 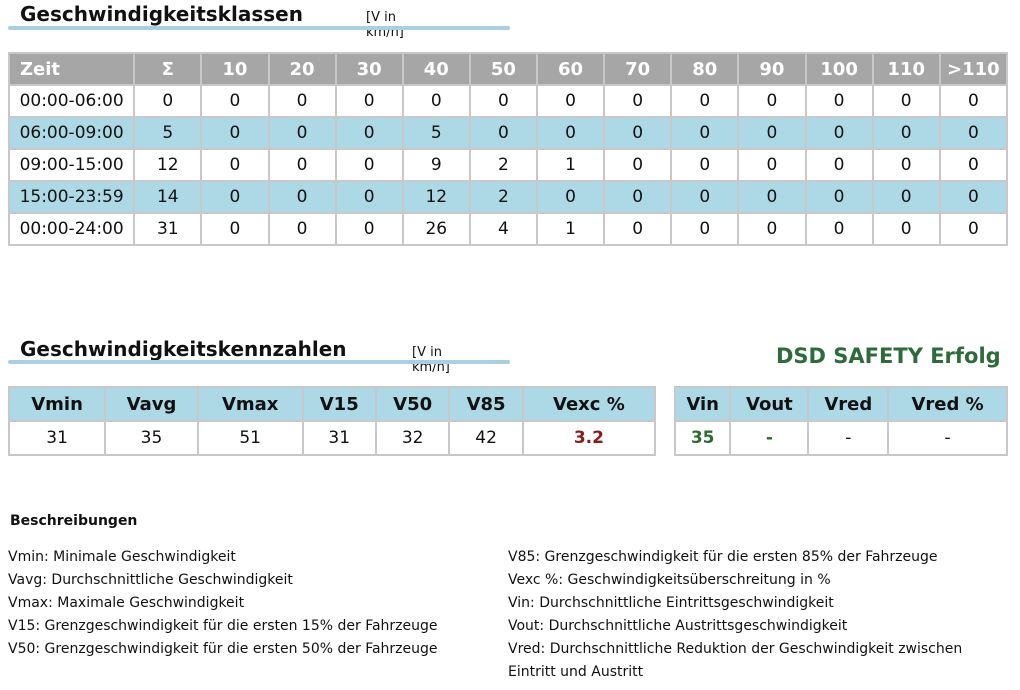 I want to click on table-row: 00:00-06:00 0 0 0 0 0 0 0 0 0 0 0 0 0, so click(x=508, y=101).